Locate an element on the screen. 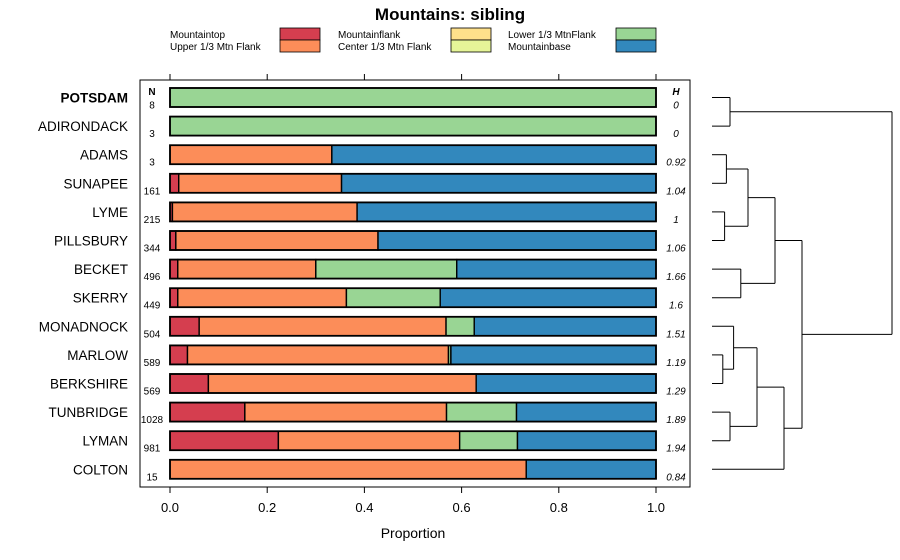 The width and height of the screenshot is (900, 560). bar-marlow-upper-1-3-mtn-flank is located at coordinates (318, 355).